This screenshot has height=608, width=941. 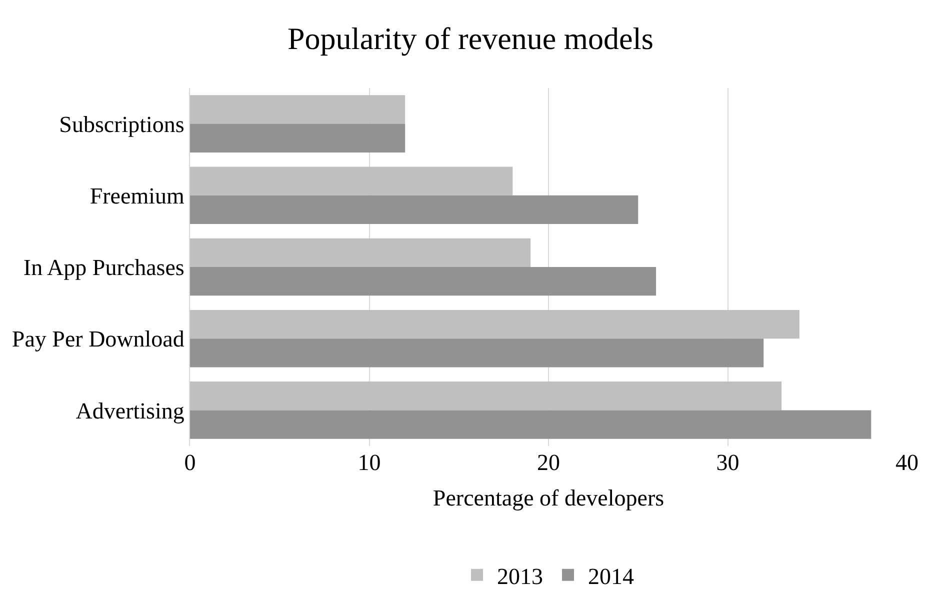 I want to click on y-tick-label: Subscriptions, so click(x=121, y=124).